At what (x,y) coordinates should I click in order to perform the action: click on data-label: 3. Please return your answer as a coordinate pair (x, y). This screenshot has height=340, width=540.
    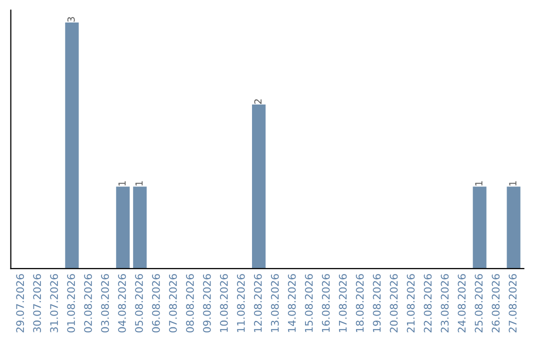
    Looking at the image, I should click on (71, 19).